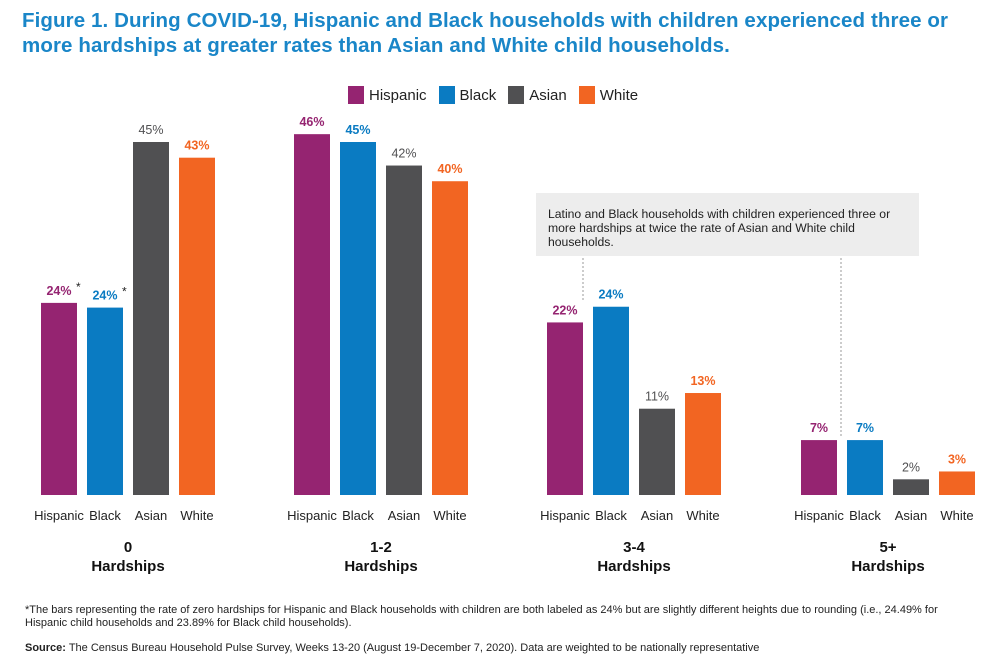 The image size is (991, 669). Describe the element at coordinates (311, 122) in the screenshot. I see `data-label: 46%` at that location.